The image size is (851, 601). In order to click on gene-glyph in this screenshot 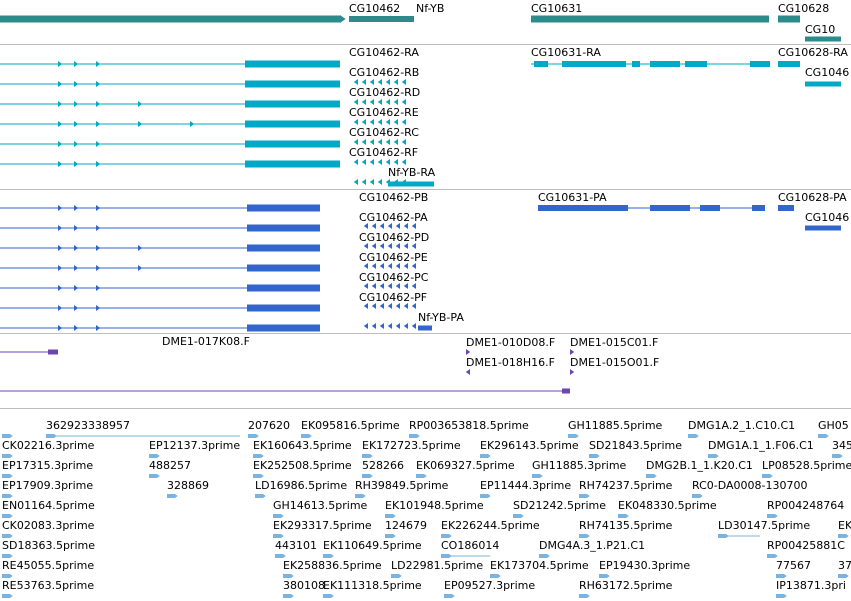, I will do `click(170, 19)`.